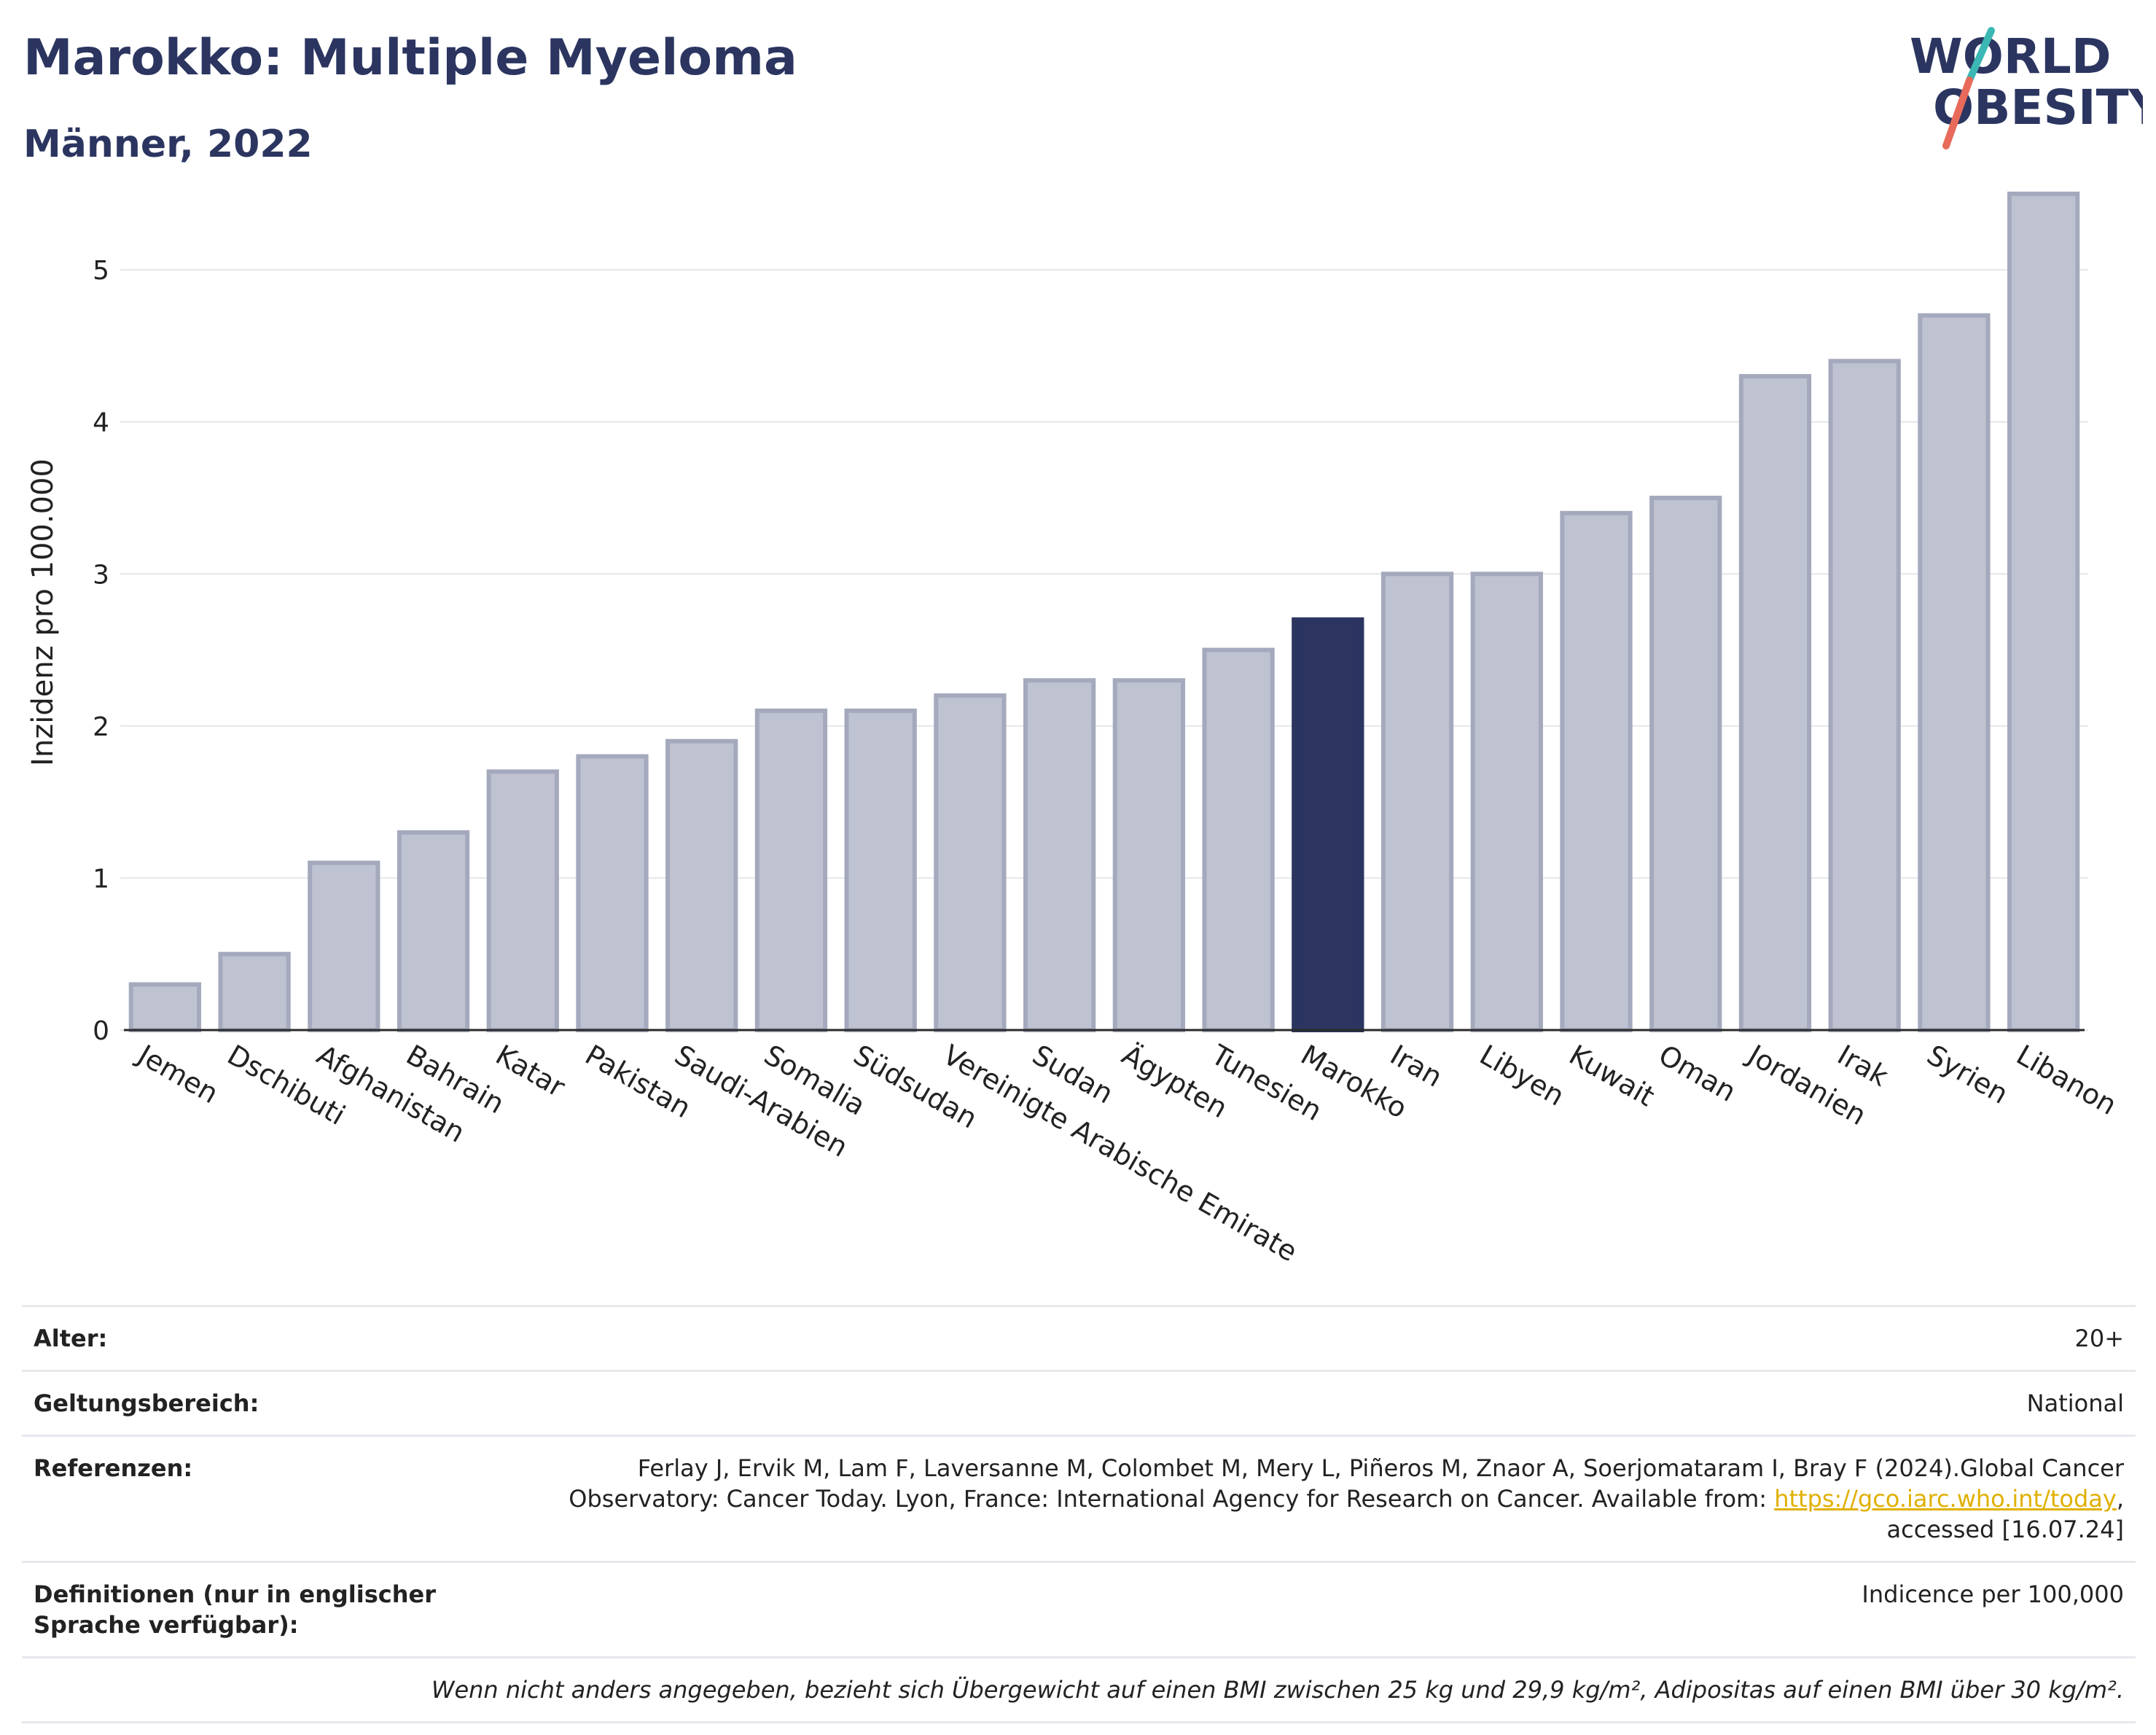 This screenshot has height=1735, width=2156. I want to click on bar-südsudan, so click(881, 870).